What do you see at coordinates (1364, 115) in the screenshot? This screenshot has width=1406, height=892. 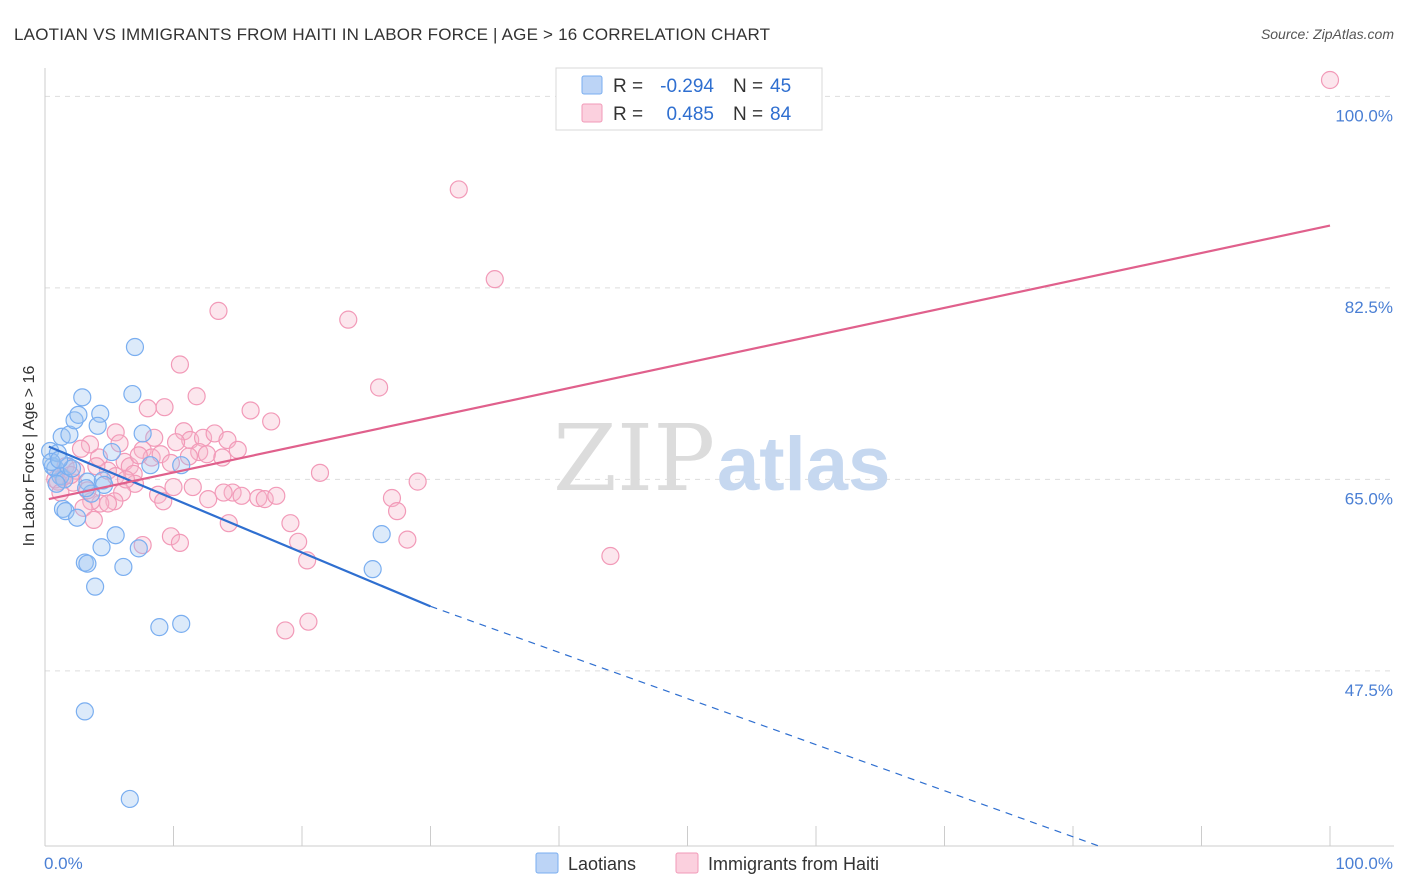 I see `y-tick-label-0: 100.0%` at bounding box center [1364, 115].